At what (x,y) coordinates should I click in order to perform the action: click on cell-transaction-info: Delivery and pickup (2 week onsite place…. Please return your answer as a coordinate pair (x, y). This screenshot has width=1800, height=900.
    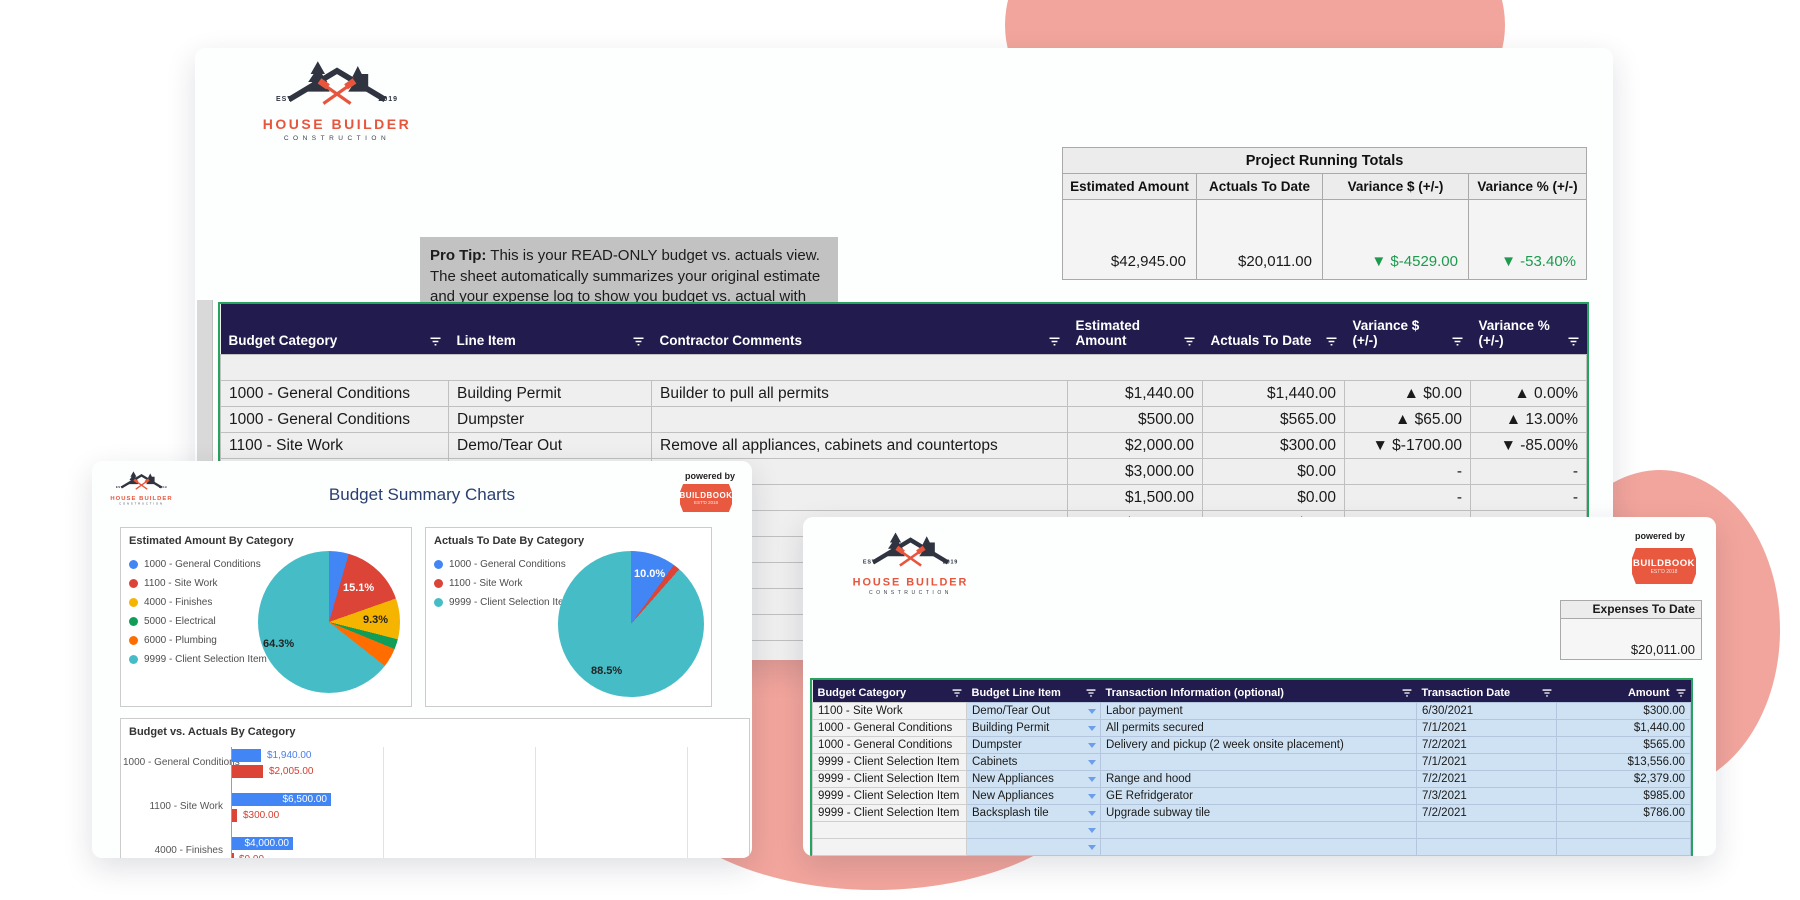
    Looking at the image, I should click on (1258, 745).